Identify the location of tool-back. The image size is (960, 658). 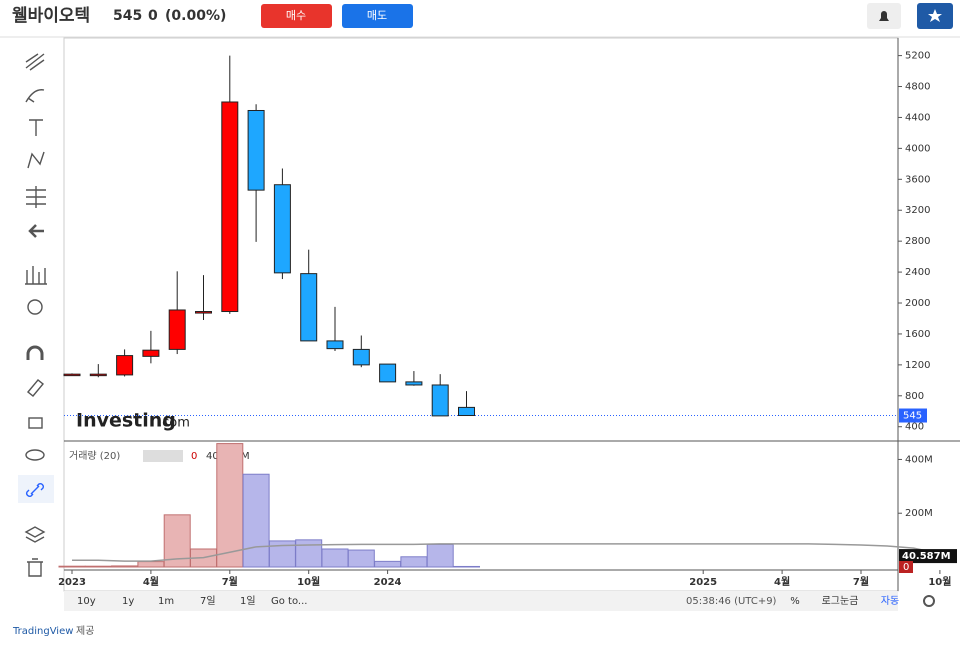
(36, 231).